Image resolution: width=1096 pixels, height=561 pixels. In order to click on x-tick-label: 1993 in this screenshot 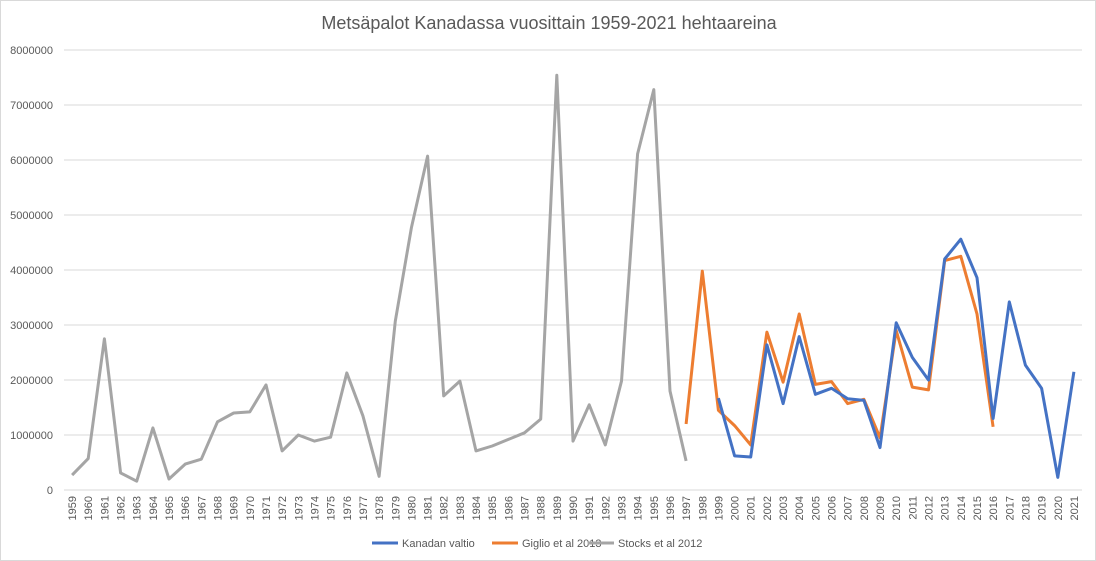, I will do `click(622, 508)`.